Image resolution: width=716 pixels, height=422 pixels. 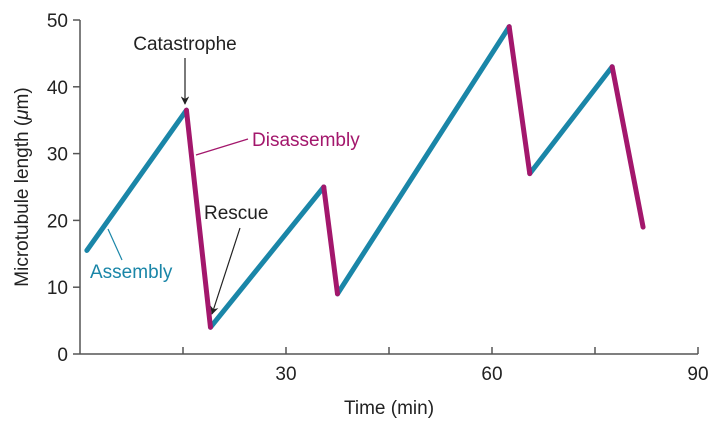 I want to click on y-tick-label: 20, so click(x=57, y=221).